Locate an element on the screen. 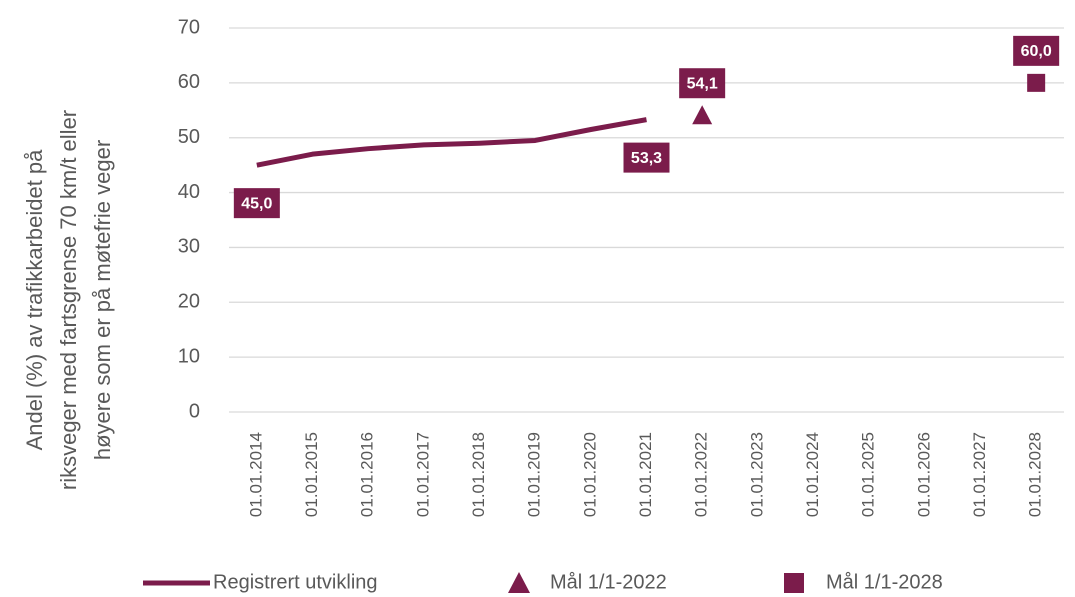 The height and width of the screenshot is (597, 1075). value-label: 54,1 is located at coordinates (702, 83).